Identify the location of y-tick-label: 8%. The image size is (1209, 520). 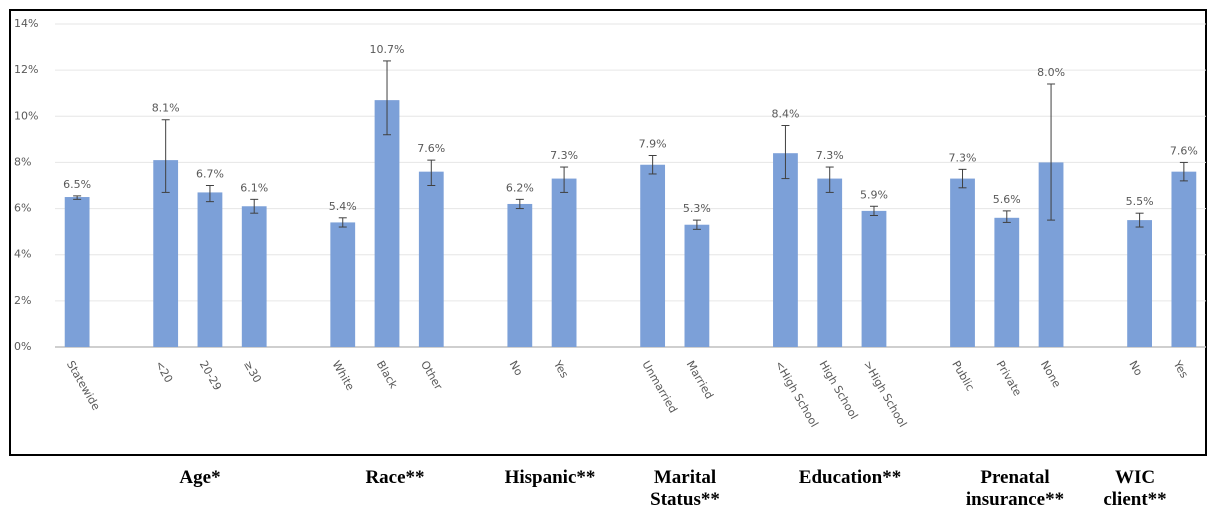
(22, 161).